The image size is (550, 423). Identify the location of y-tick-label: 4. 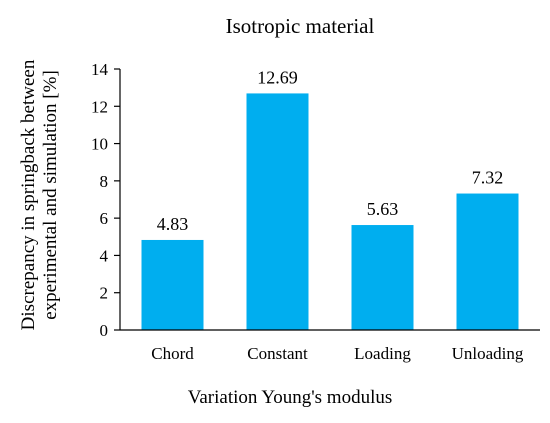
(104, 255).